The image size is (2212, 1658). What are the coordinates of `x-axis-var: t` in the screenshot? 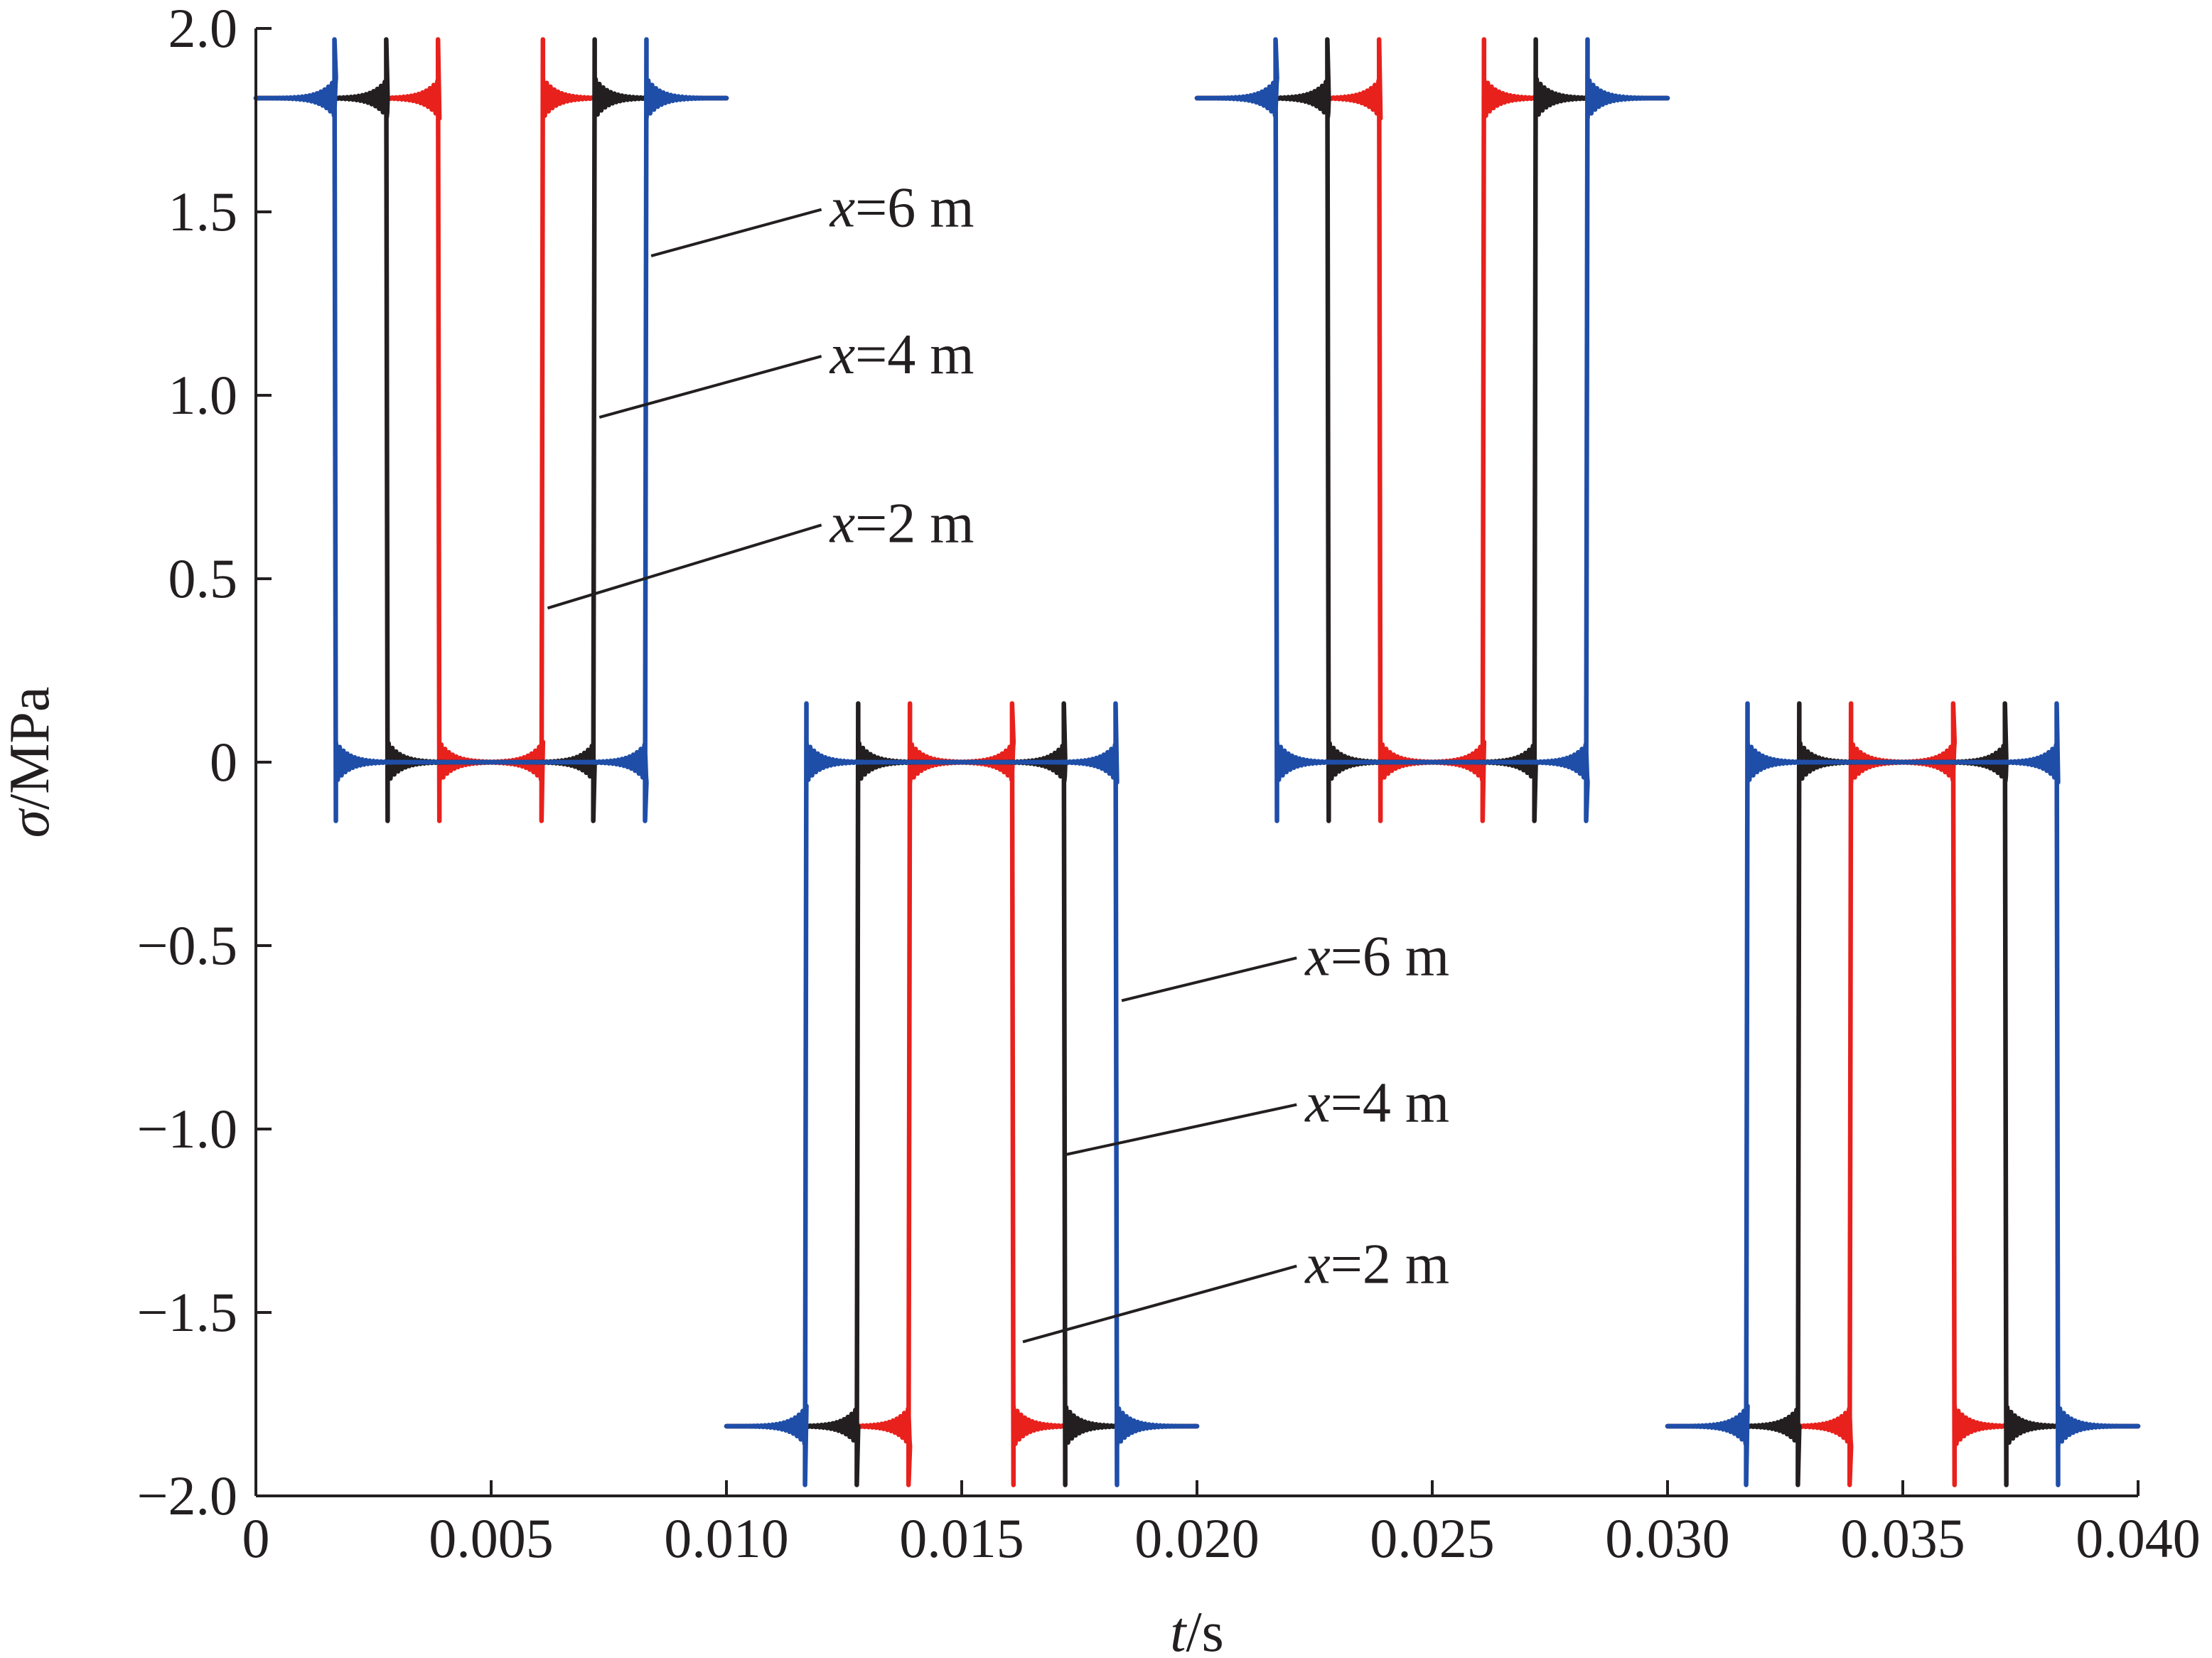 It's located at (1178, 1629).